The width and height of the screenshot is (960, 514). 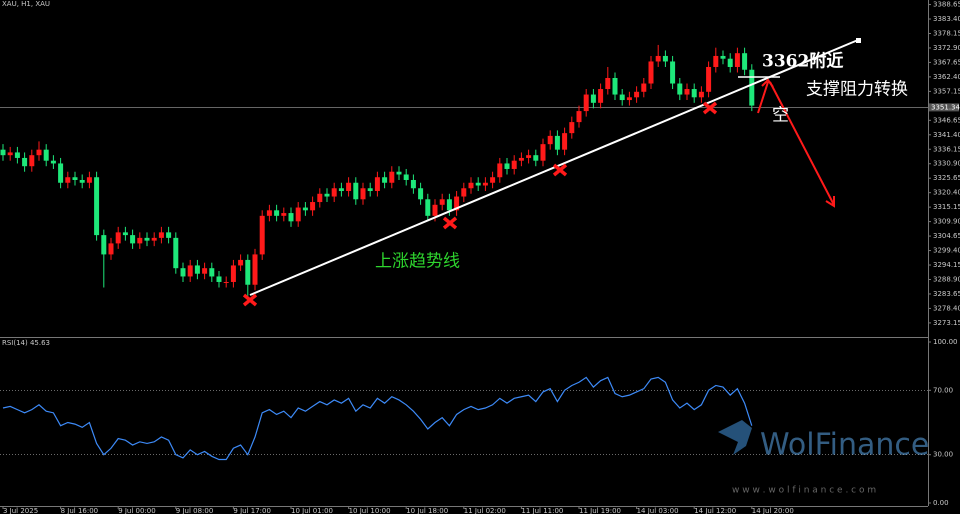 I want to click on arrow-down, so click(x=802, y=144).